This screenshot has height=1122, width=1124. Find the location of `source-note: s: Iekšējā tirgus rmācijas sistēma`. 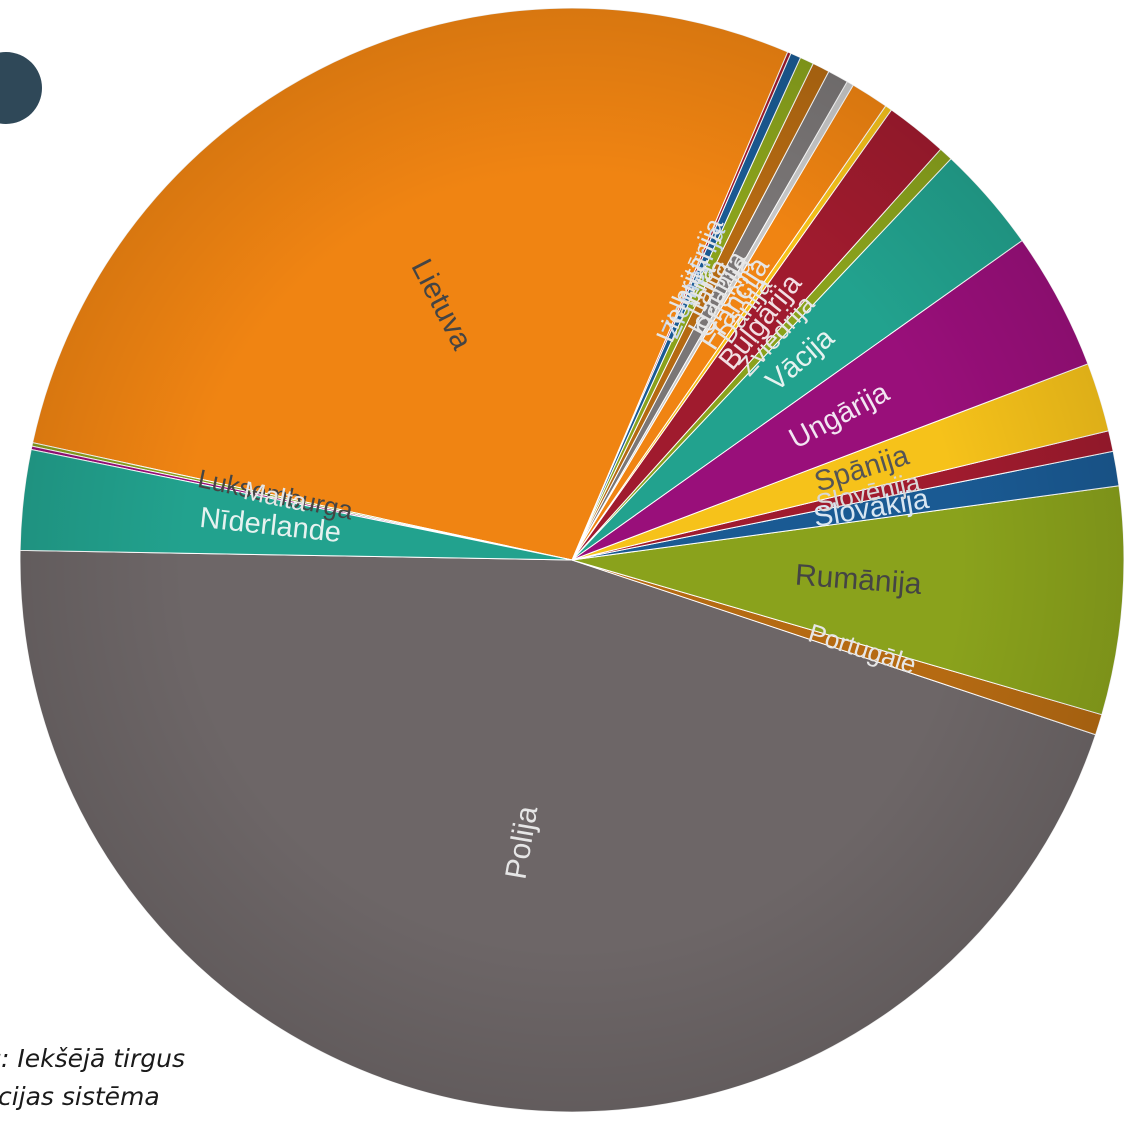

source-note: s: Iekšējā tirgus rmācijas sistēma is located at coordinates (150, 1078).